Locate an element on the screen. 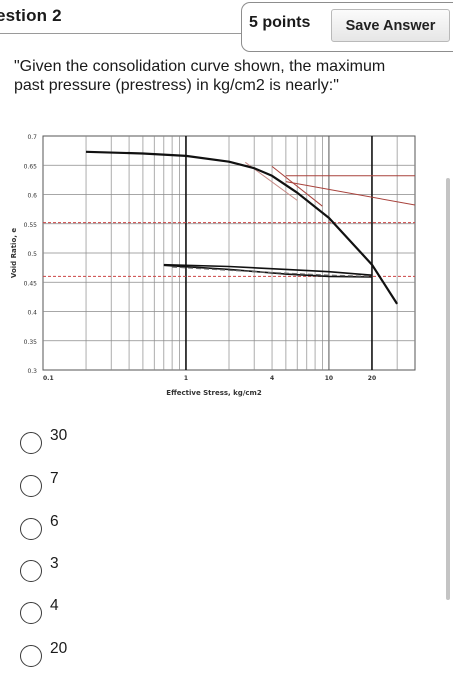 The image size is (453, 700). answer-option-30: 30 is located at coordinates (80, 438).